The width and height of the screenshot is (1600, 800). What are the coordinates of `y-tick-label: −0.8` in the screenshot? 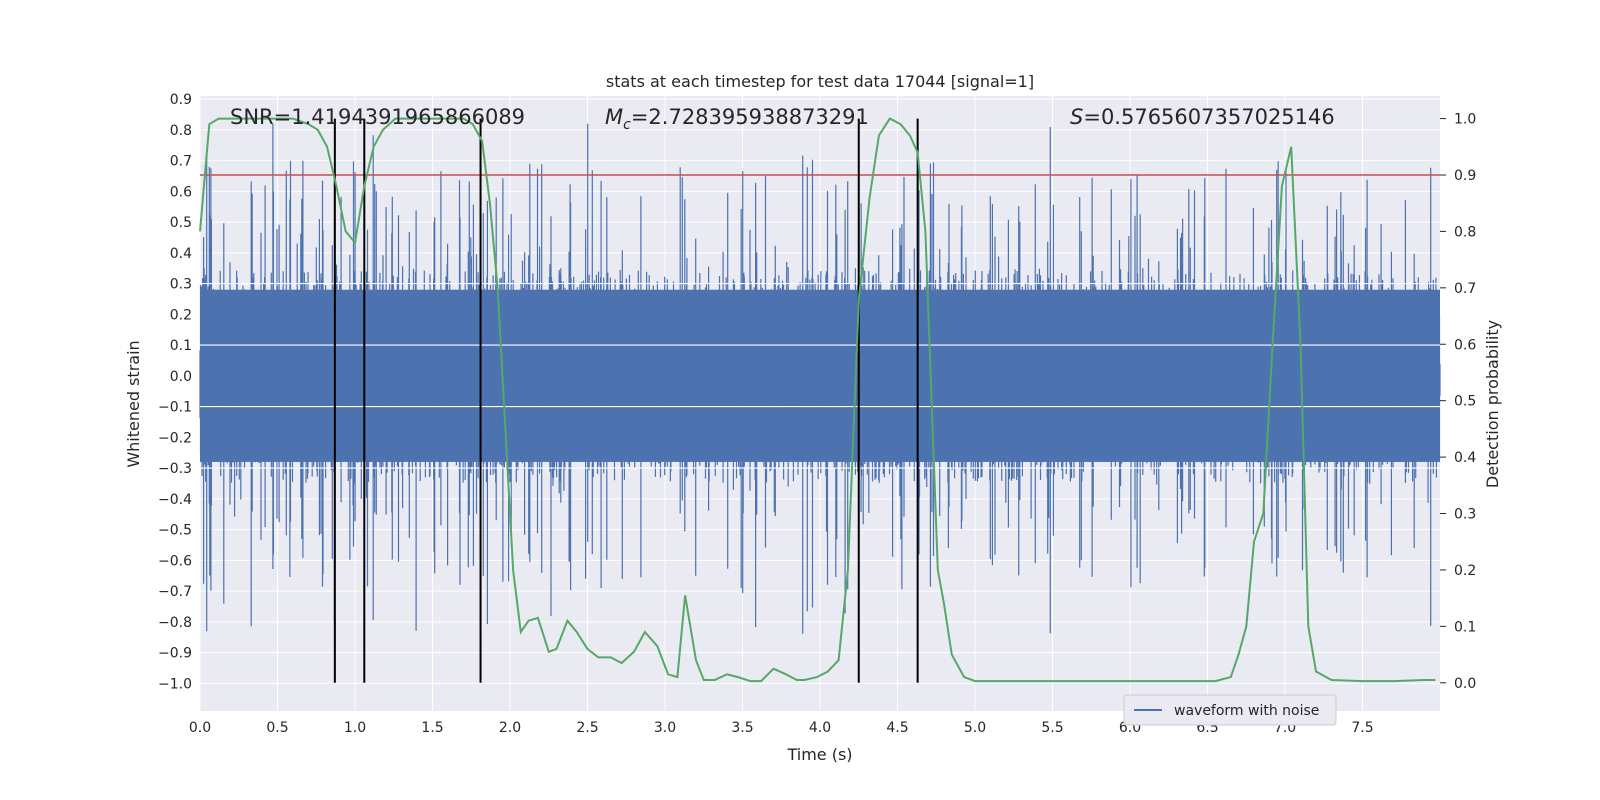 It's located at (175, 623).